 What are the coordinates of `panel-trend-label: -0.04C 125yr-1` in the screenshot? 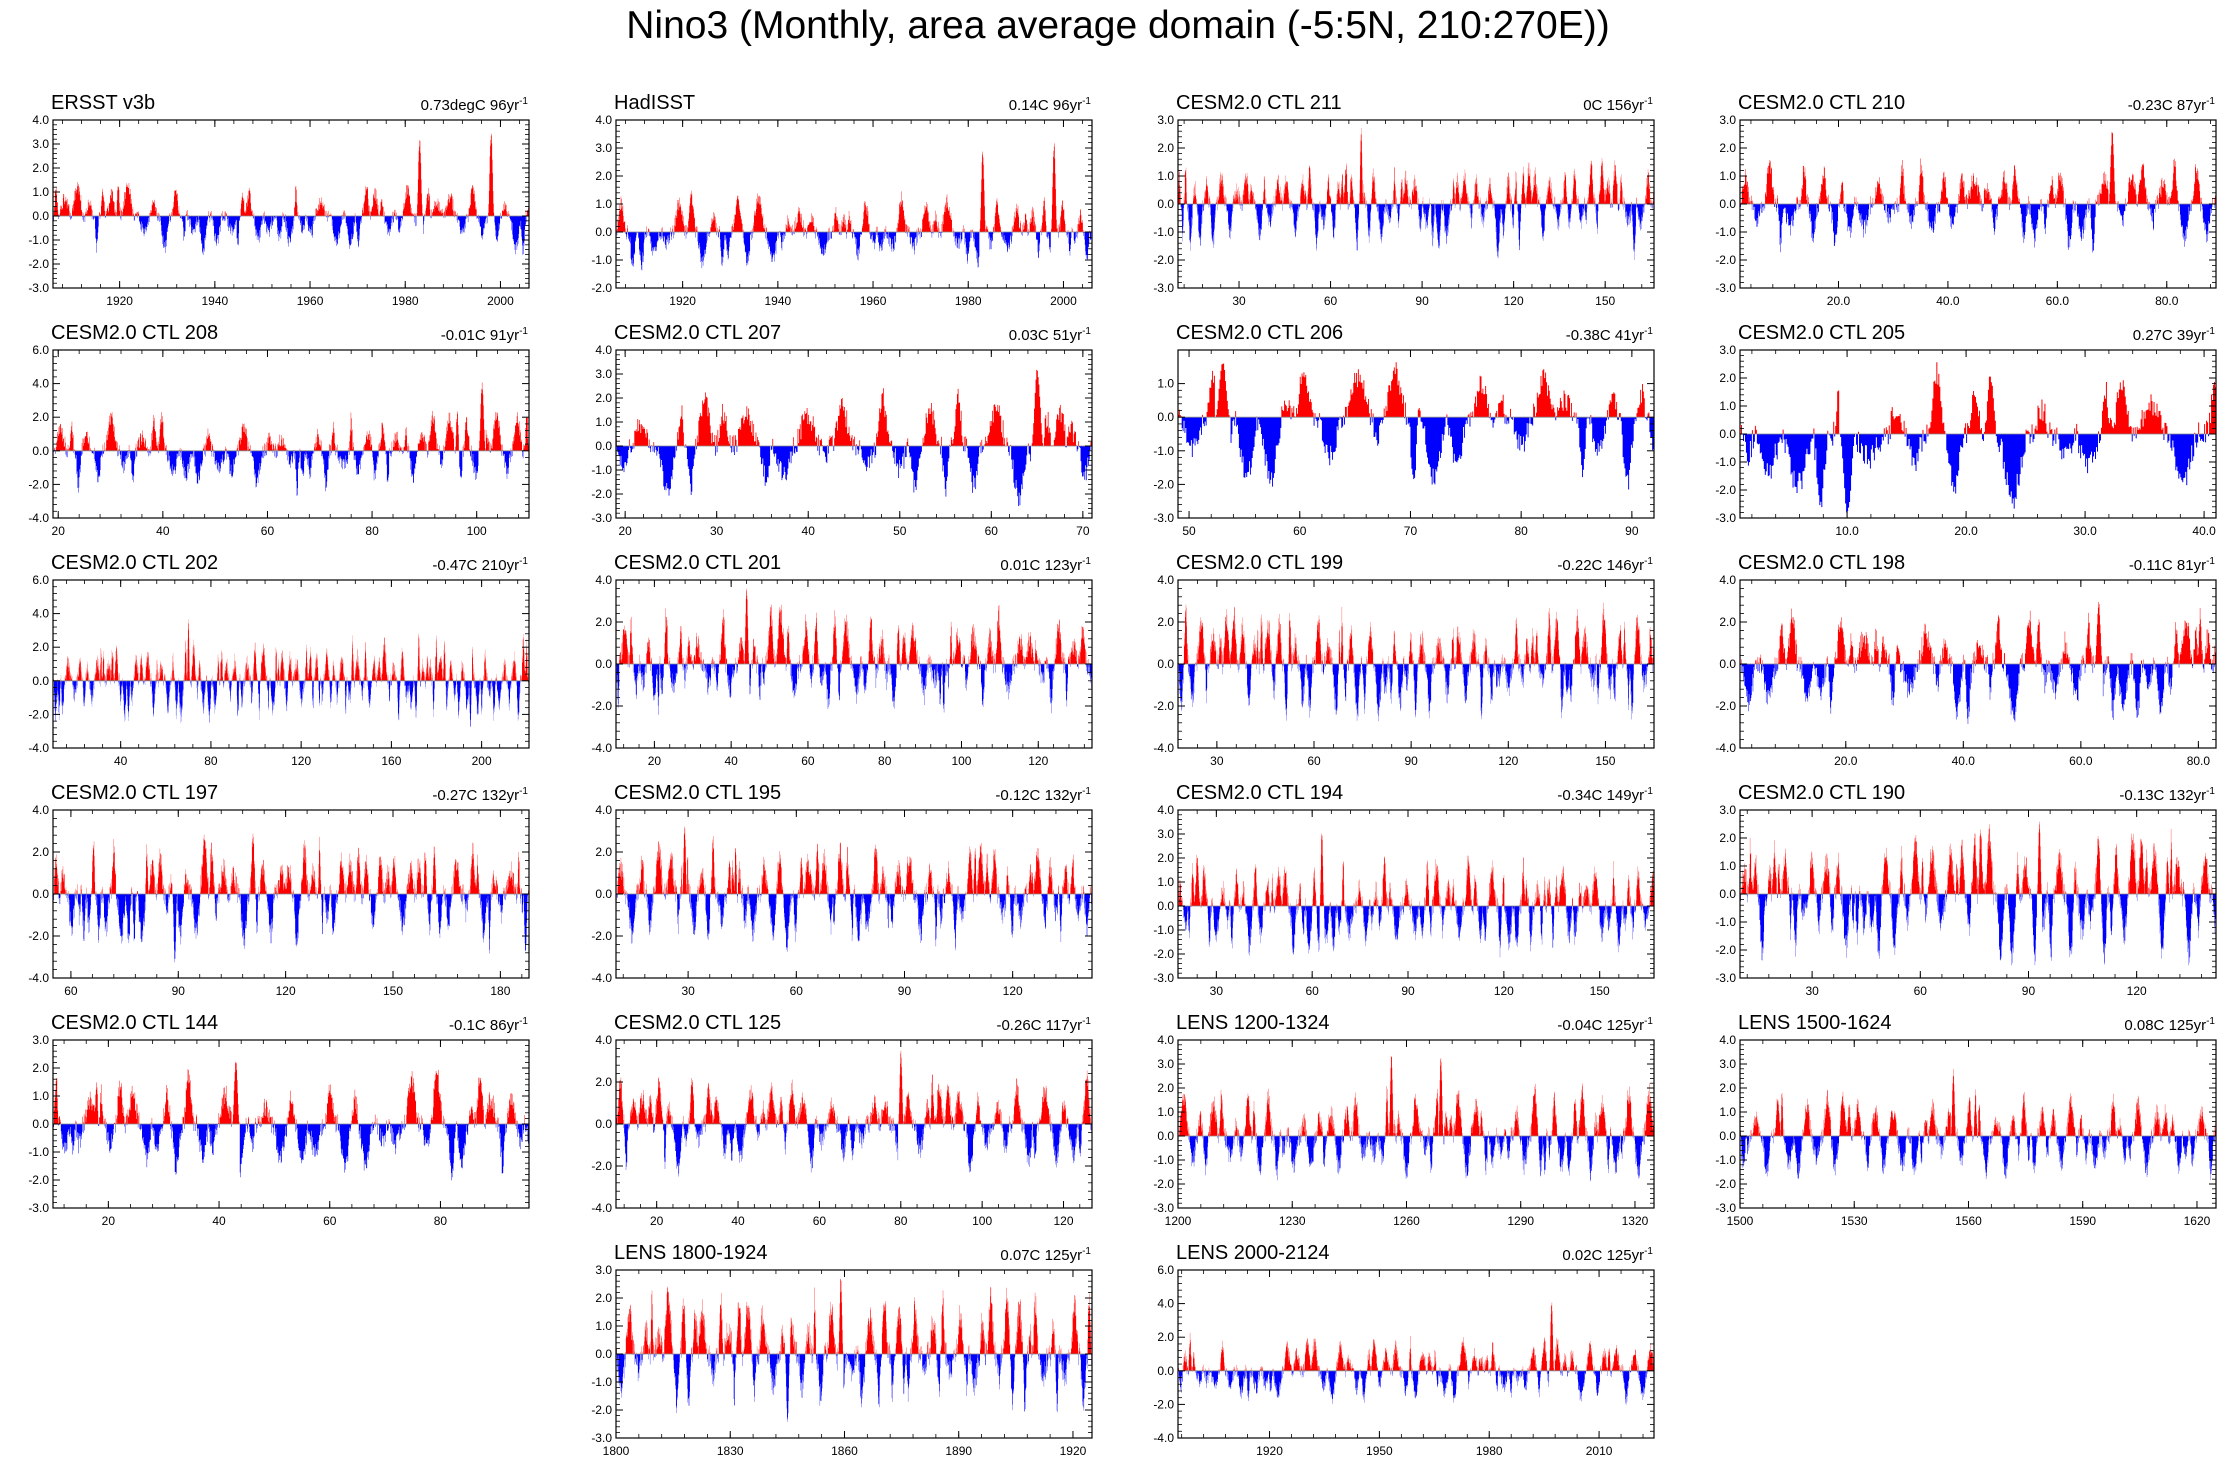 It's located at (1605, 1025).